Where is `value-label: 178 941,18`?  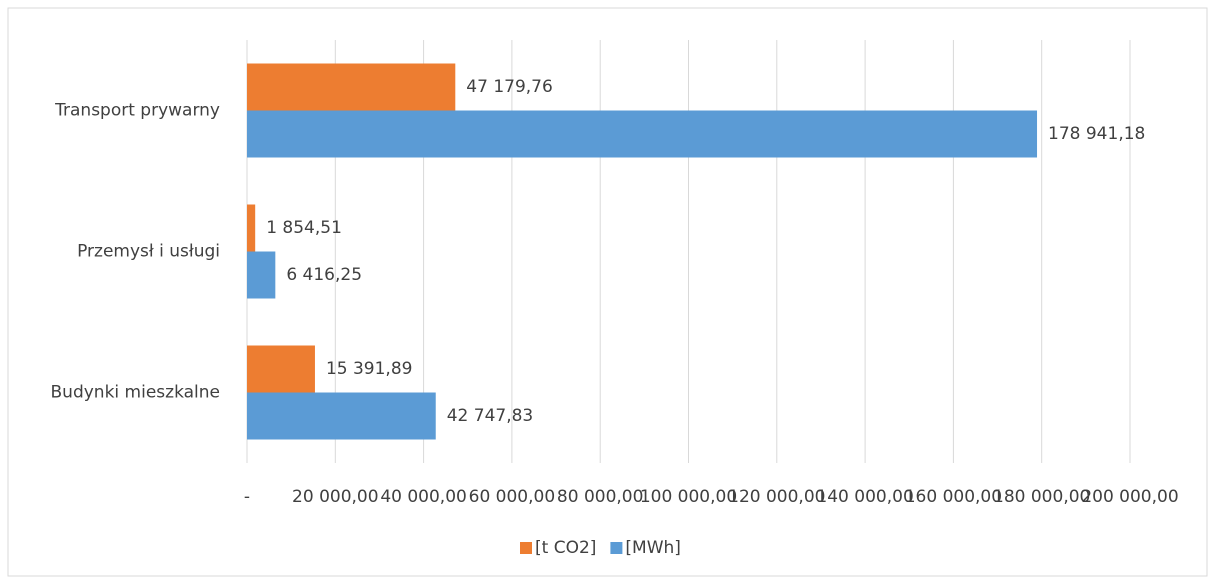 value-label: 178 941,18 is located at coordinates (1096, 134).